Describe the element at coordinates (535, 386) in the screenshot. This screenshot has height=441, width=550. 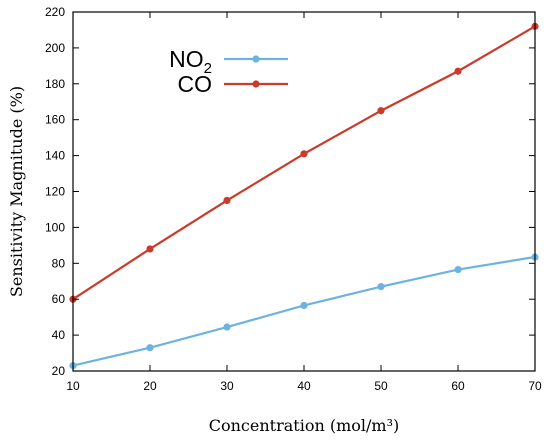
I see `x-tick-label: 70` at that location.